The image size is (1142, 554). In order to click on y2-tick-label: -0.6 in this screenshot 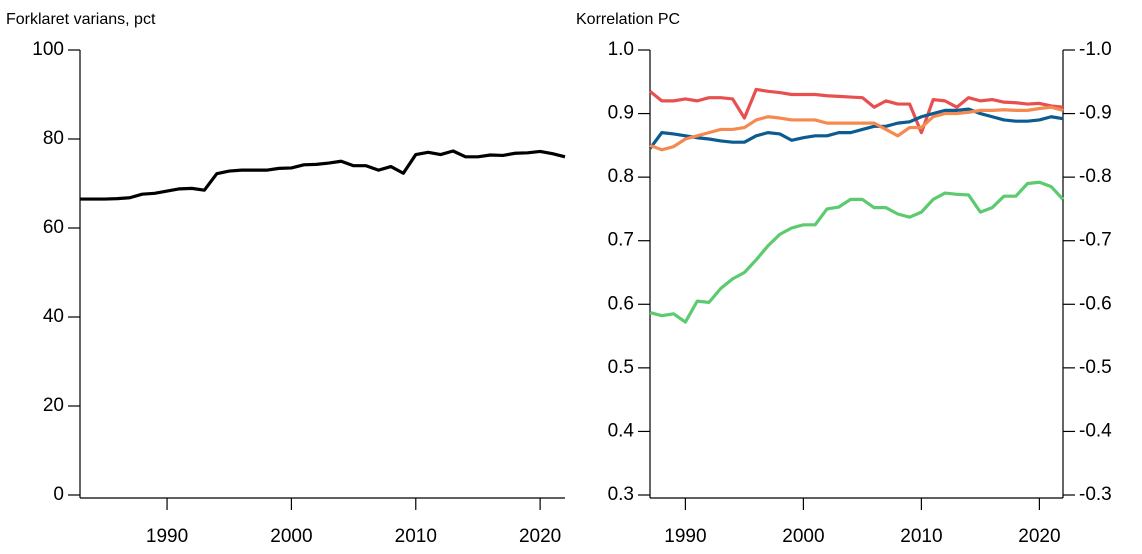, I will do `click(1095, 303)`.